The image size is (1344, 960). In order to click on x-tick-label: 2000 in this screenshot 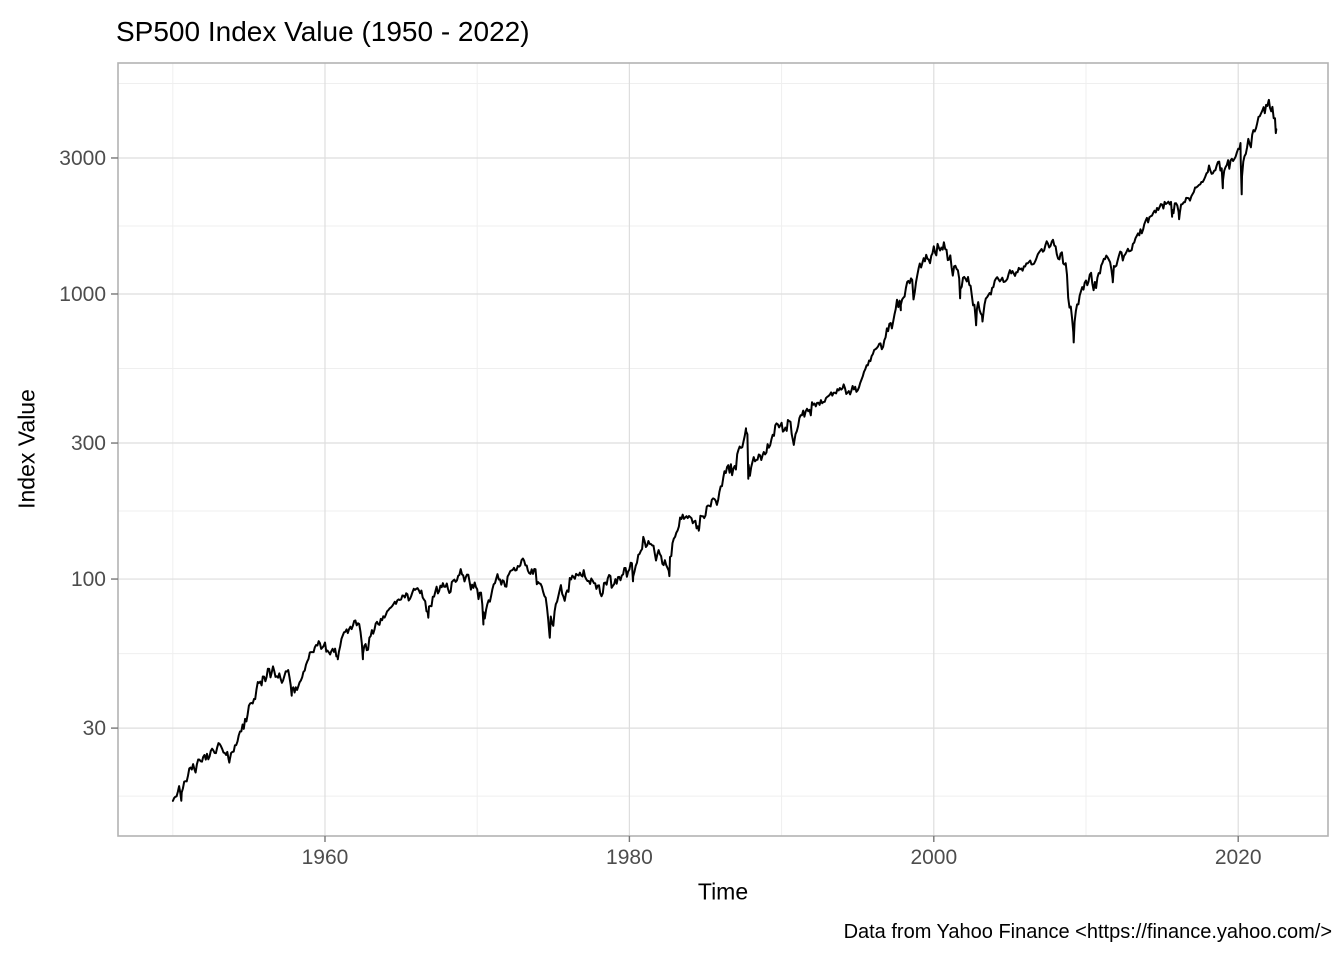, I will do `click(933, 857)`.